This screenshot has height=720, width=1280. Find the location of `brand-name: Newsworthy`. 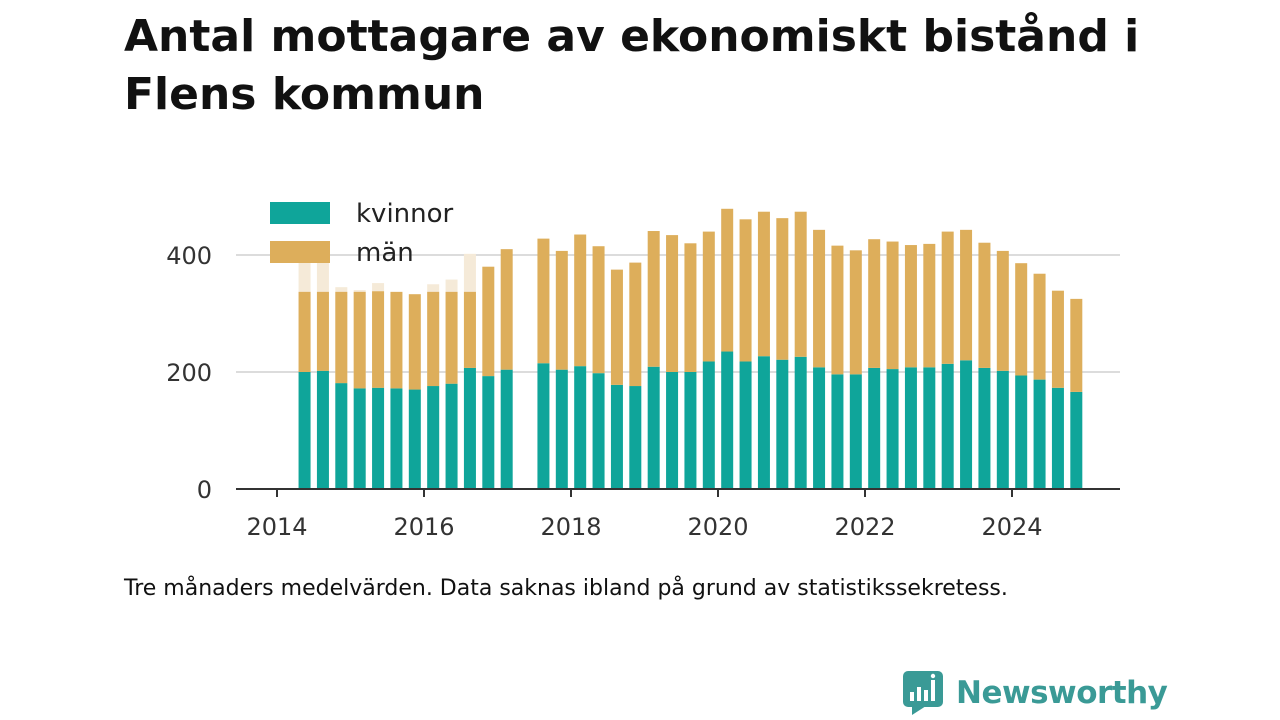

brand-name: Newsworthy is located at coordinates (1062, 693).